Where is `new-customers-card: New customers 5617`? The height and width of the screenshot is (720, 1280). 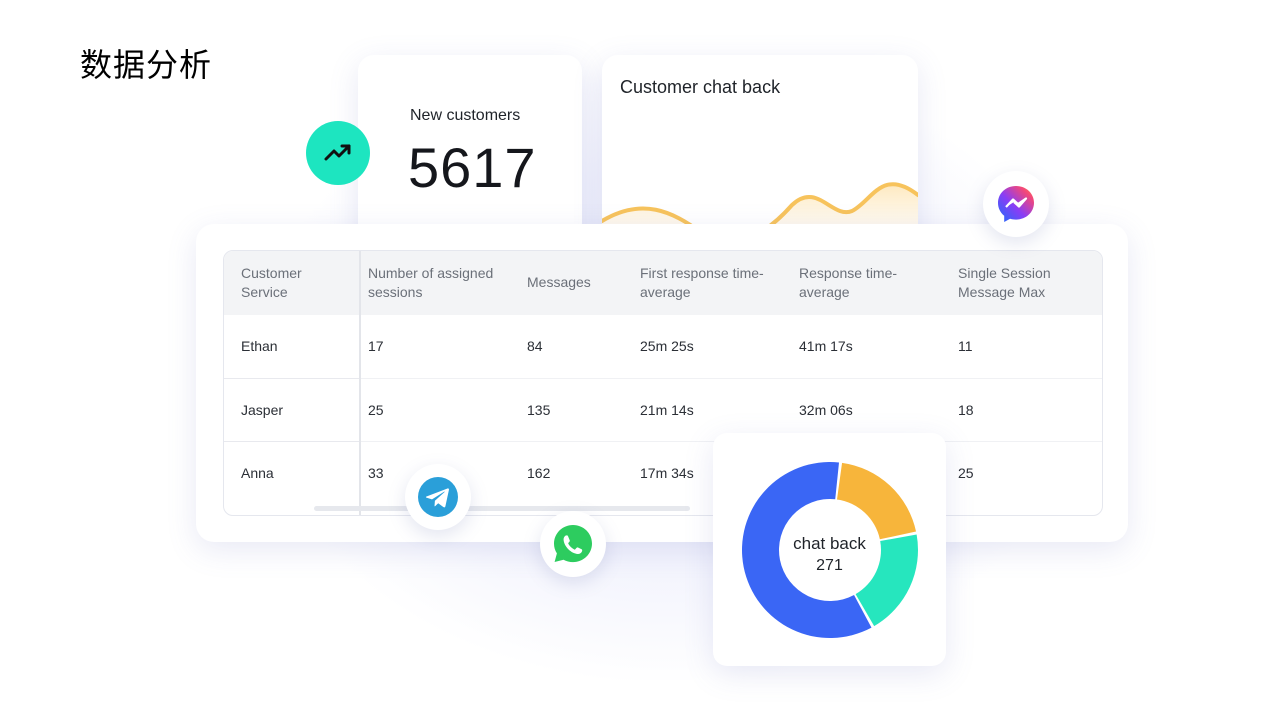
new-customers-card: New customers 5617 is located at coordinates (470, 155).